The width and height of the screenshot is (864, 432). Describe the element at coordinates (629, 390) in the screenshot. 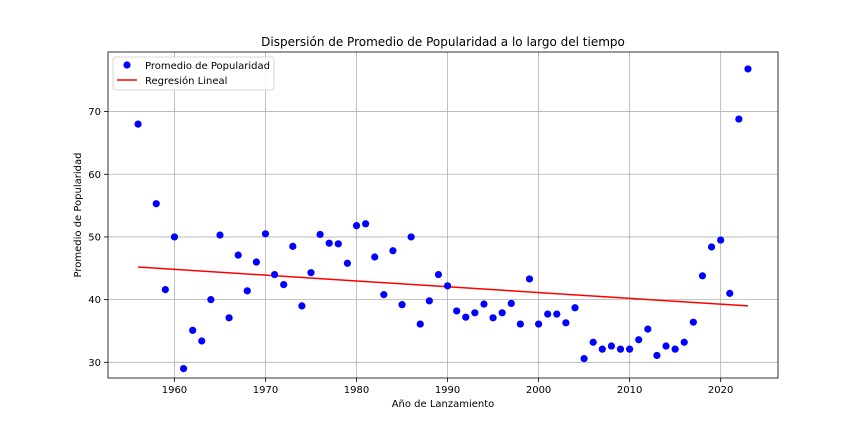

I see `x-tick-label: 2010` at that location.